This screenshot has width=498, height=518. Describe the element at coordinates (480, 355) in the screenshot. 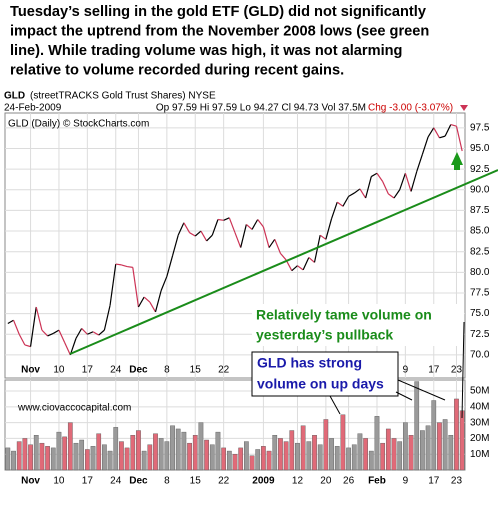

I see `y-tick-label: 70.0` at that location.